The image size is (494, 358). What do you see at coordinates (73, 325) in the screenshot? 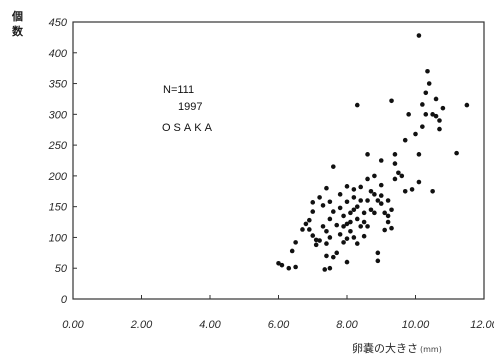
I see `x-tick-label: 0.00` at bounding box center [73, 325].